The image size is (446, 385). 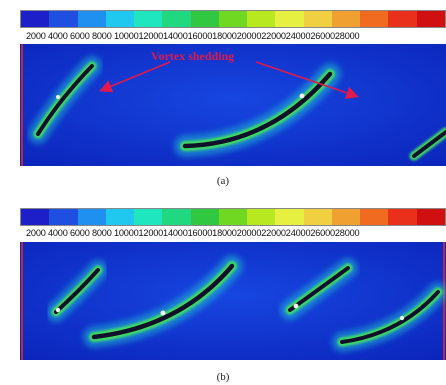 I want to click on blade-2-b, so click(x=163, y=301).